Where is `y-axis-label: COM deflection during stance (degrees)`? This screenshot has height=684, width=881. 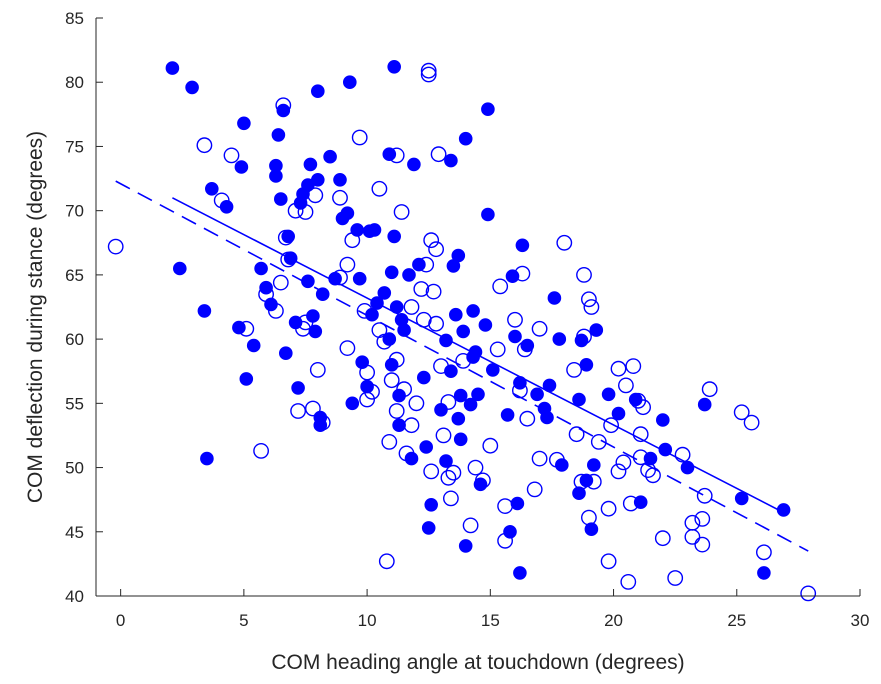
y-axis-label: COM deflection during stance (degrees) is located at coordinates (35, 317).